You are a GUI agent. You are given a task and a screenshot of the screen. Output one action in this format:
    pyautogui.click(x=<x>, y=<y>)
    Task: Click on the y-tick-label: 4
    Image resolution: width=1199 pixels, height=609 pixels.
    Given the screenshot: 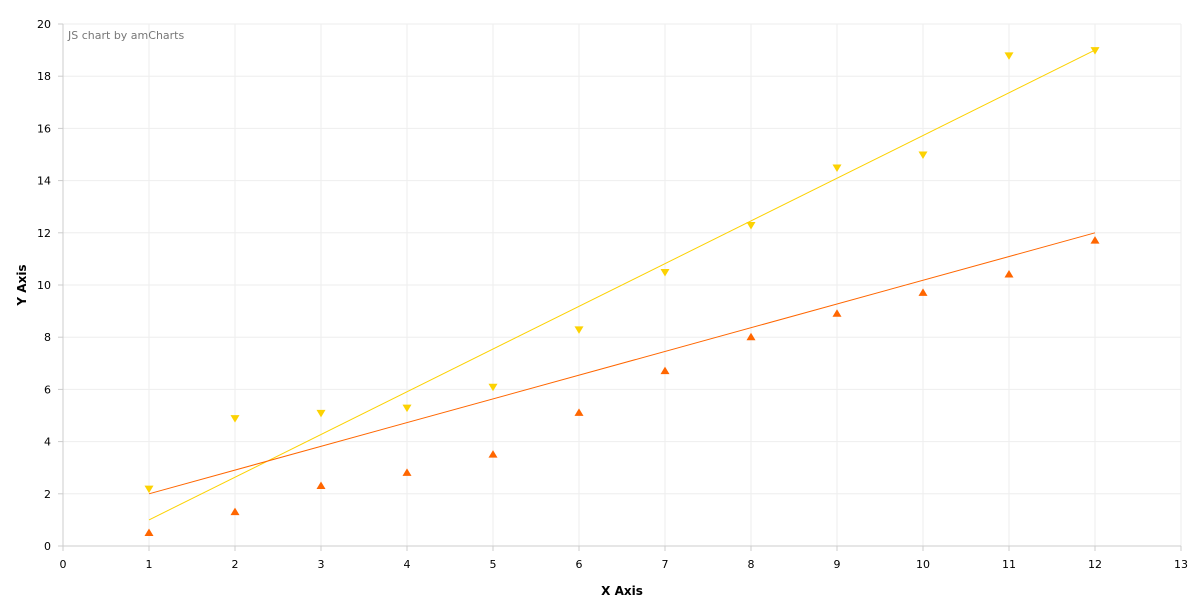 What is the action you would take?
    pyautogui.click(x=47, y=442)
    